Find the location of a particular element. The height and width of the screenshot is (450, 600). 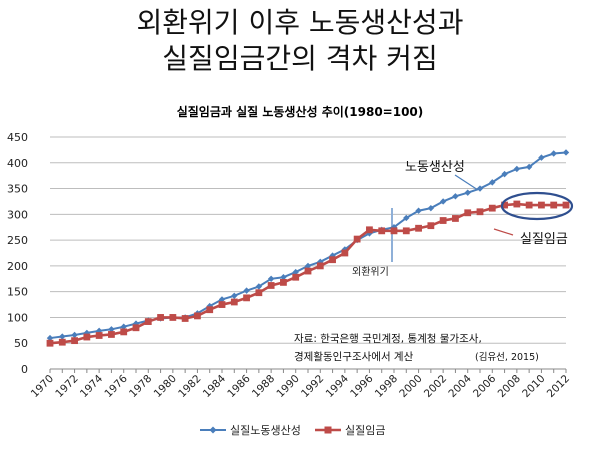

y-tick-label: 100 is located at coordinates (17, 317).